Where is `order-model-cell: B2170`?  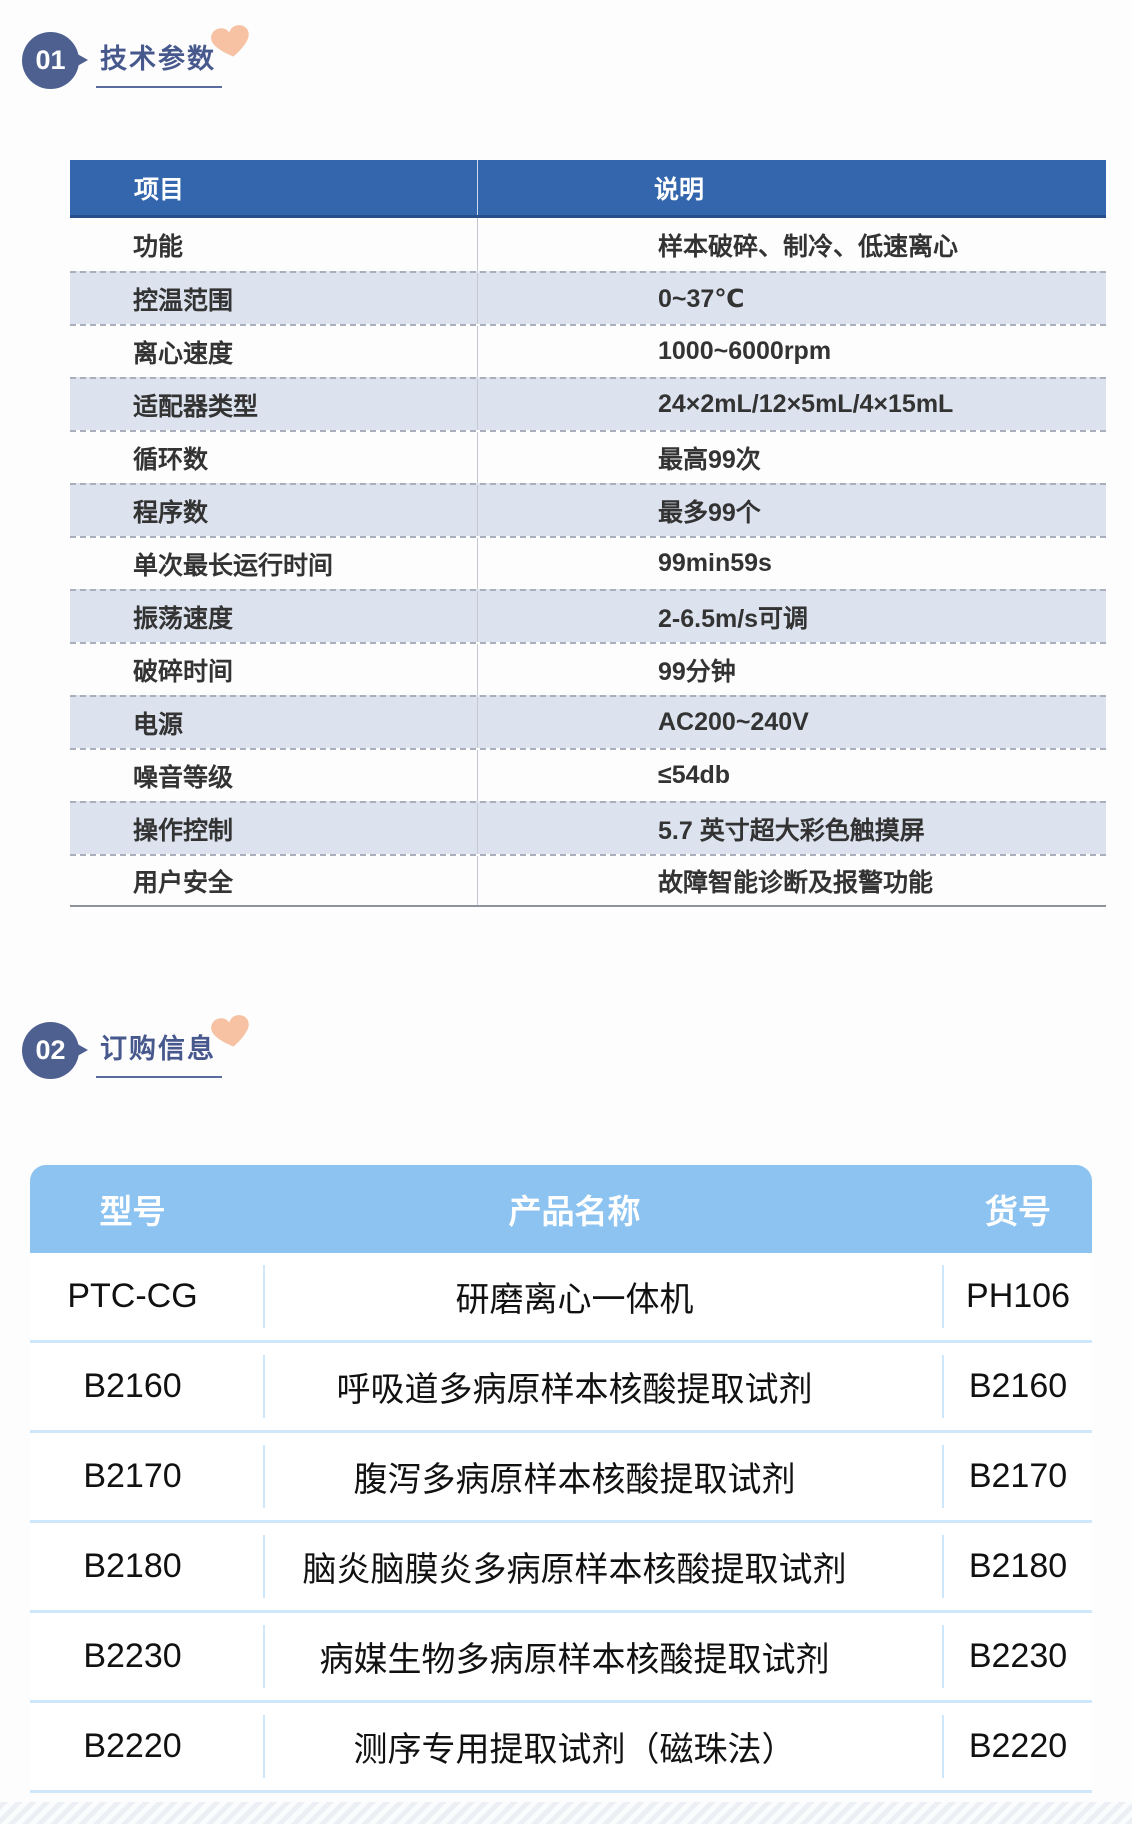
order-model-cell: B2170 is located at coordinates (147, 1476).